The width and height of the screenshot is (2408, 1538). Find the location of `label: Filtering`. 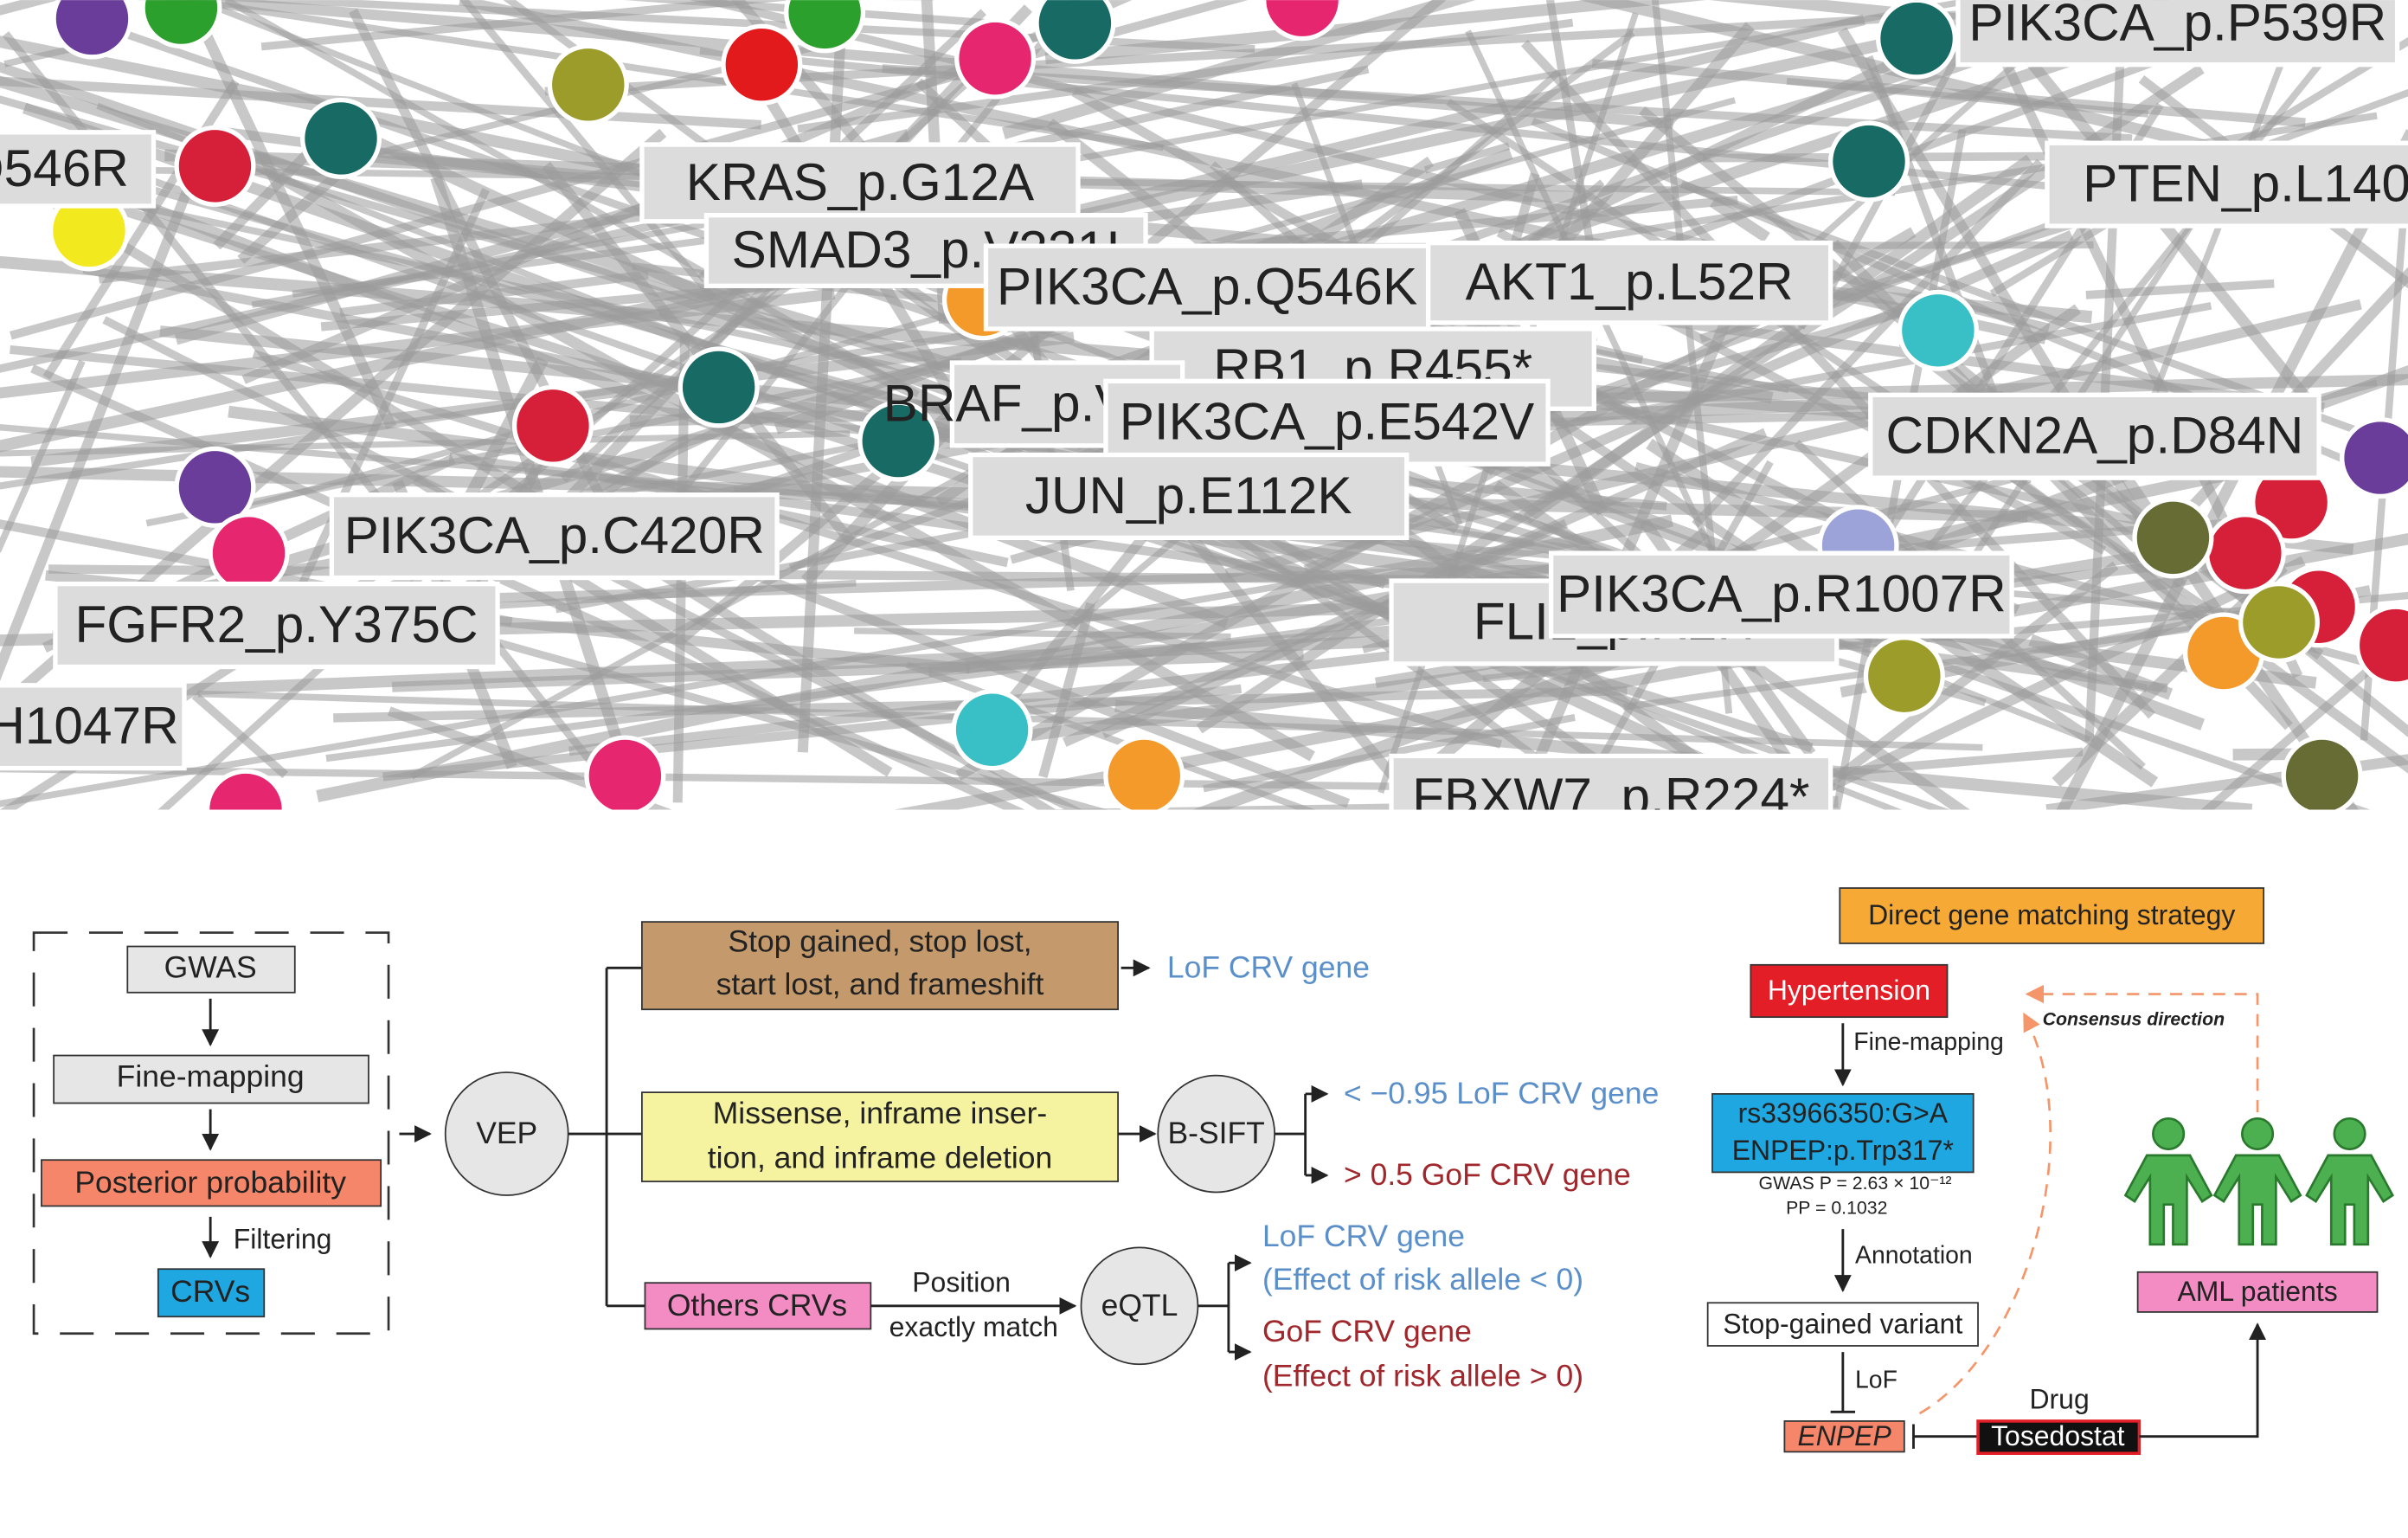

label: Filtering is located at coordinates (283, 1239).